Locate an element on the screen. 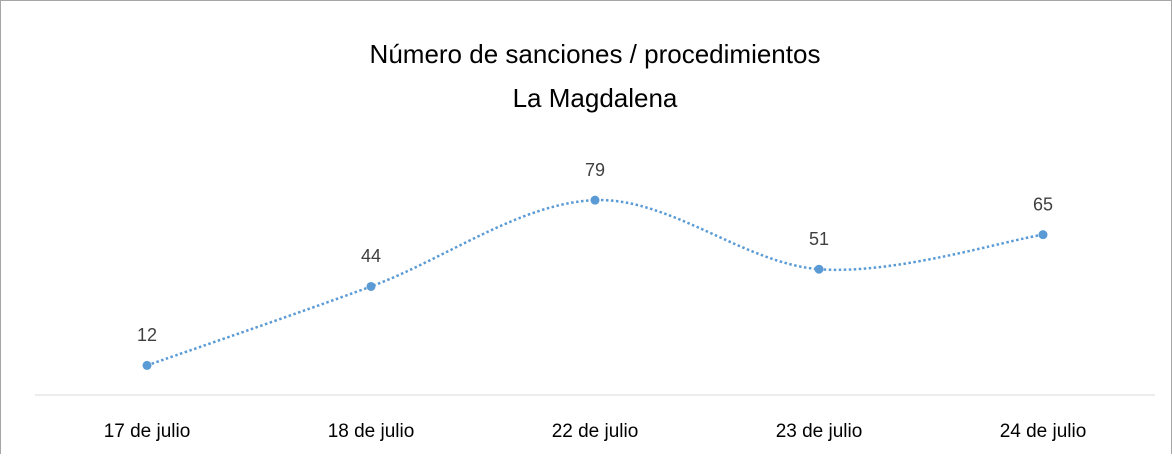 The width and height of the screenshot is (1172, 459). data-label: 51 is located at coordinates (819, 239).